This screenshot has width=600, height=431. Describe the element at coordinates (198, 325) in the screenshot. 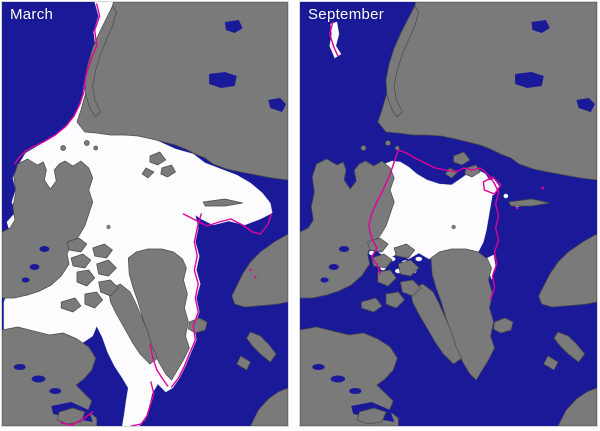

I see `iceland-island` at that location.